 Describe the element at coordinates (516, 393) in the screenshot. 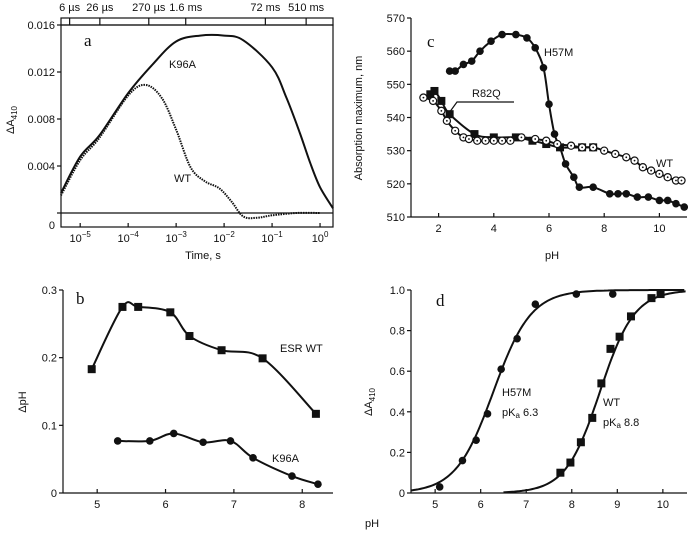

I see `d-series-label-h57m: H57M` at that location.